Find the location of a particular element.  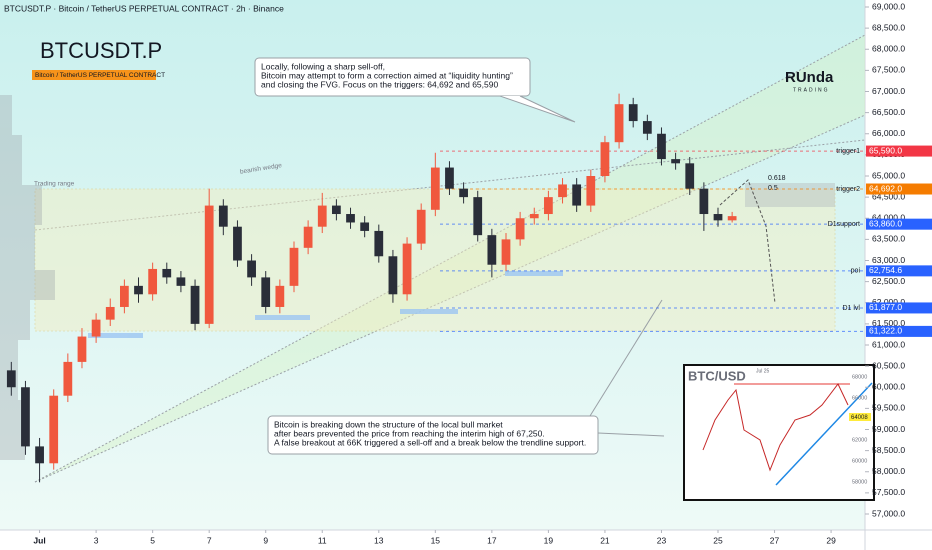

y-tick-label: 58,500.0 is located at coordinates (888, 450).